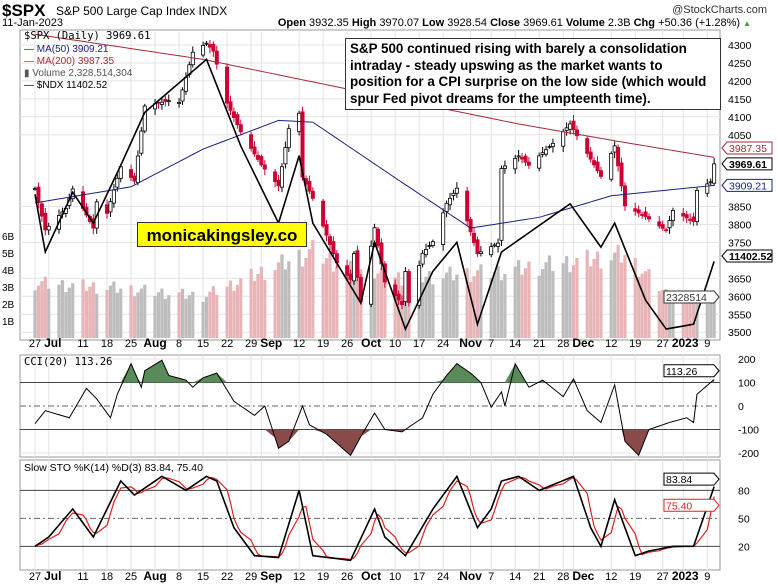  What do you see at coordinates (395, 344) in the screenshot?
I see `x-tick-label: 10` at bounding box center [395, 344].